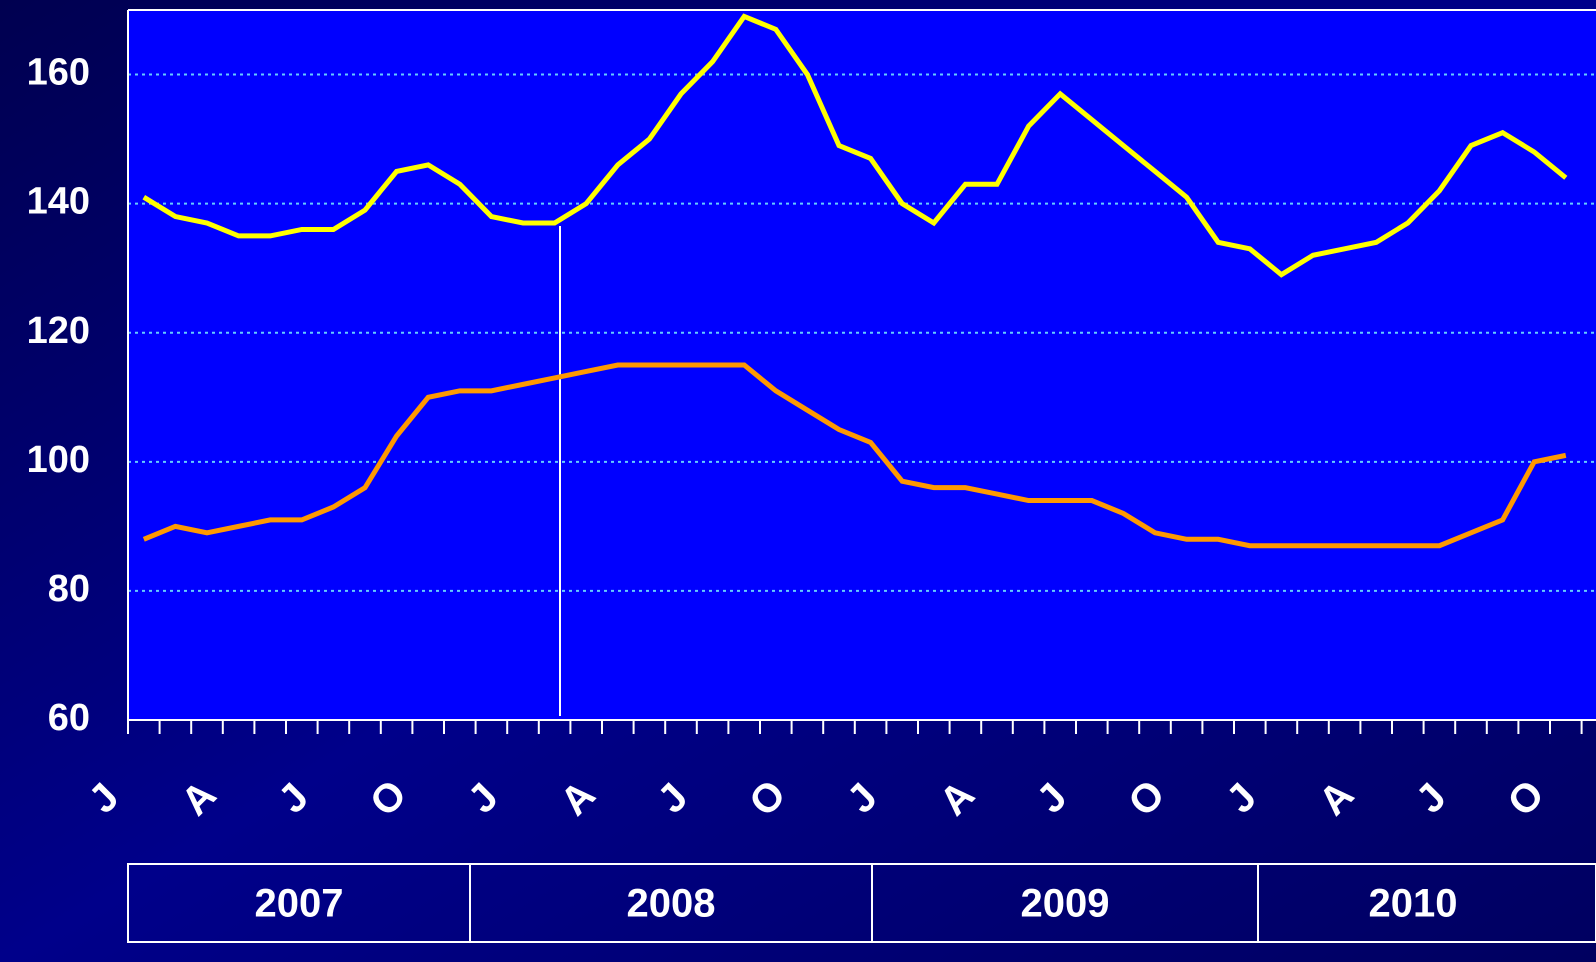 The height and width of the screenshot is (962, 1596). I want to click on y-tick-label: 120, so click(58, 331).